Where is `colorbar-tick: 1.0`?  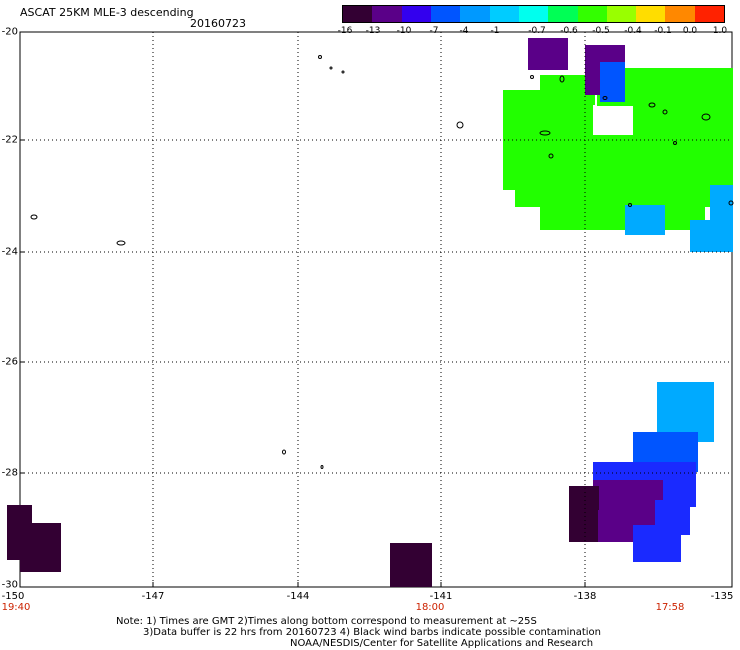 colorbar-tick: 1.0 is located at coordinates (720, 31).